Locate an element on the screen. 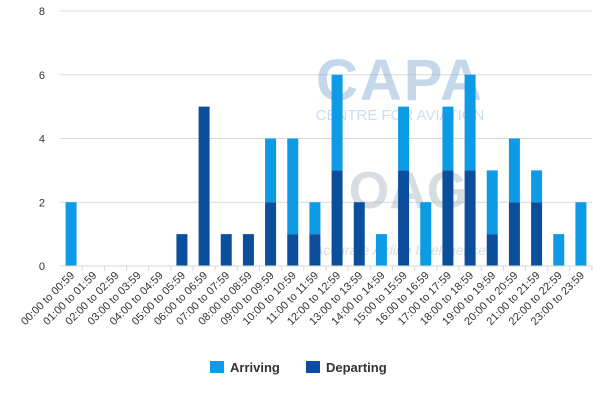 The width and height of the screenshot is (600, 400). y-tick-label: 4 is located at coordinates (42, 140).